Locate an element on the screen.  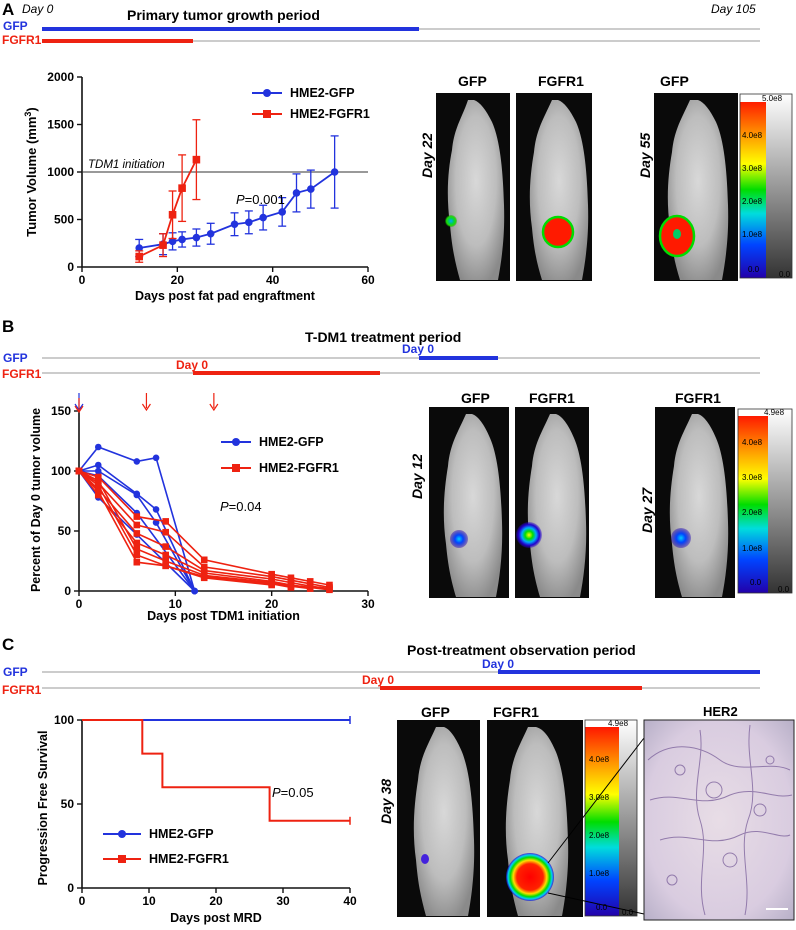
scale-c-min: 0.0 is located at coordinates (628, 912).